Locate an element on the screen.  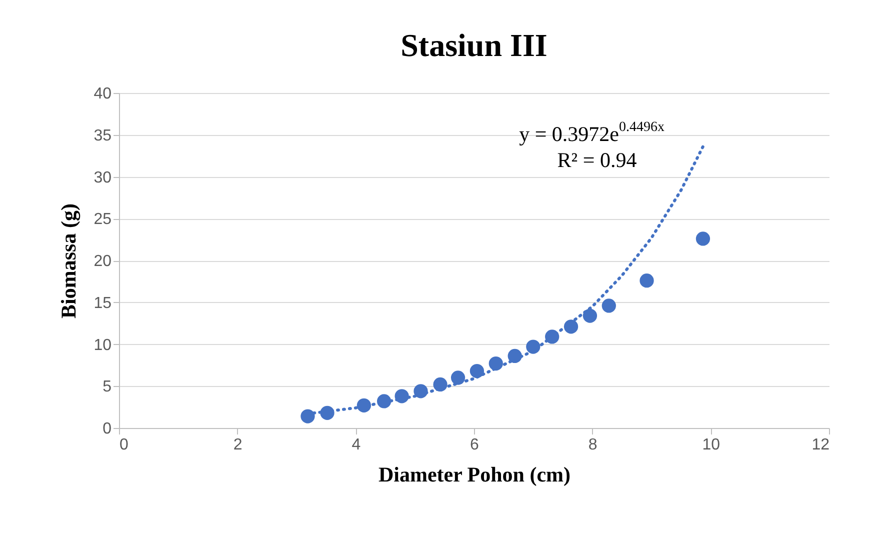
y-axis-title: Biomassa (g) is located at coordinates (68, 261).